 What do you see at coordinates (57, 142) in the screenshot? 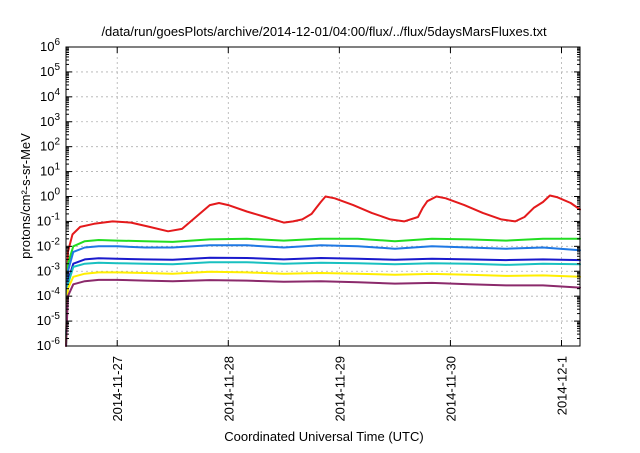
I see `y-tick-exponent: 2` at bounding box center [57, 142].